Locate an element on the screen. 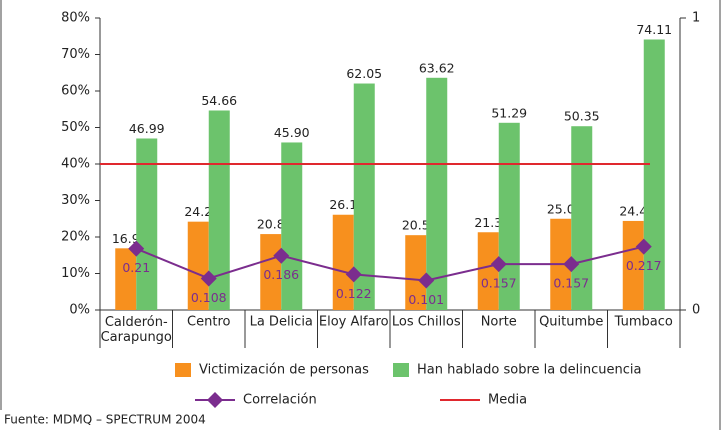 The width and height of the screenshot is (726, 430). value-label: 46.99 is located at coordinates (147, 128).